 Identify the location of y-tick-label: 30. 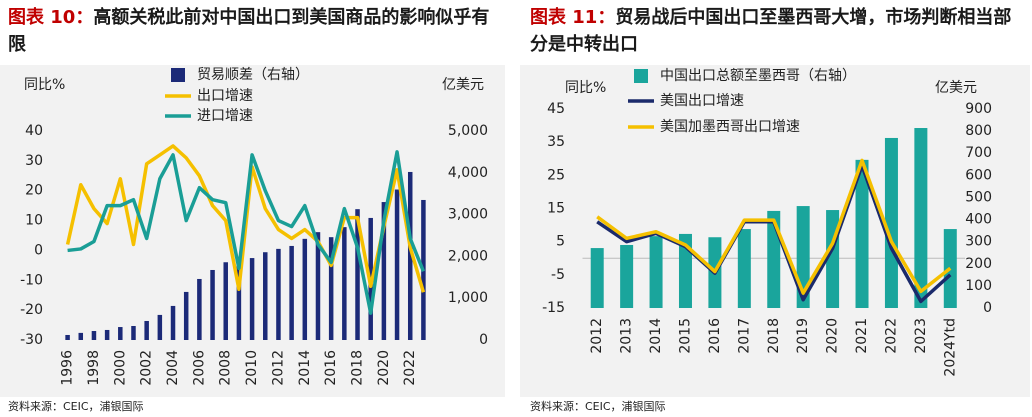
(34, 161).